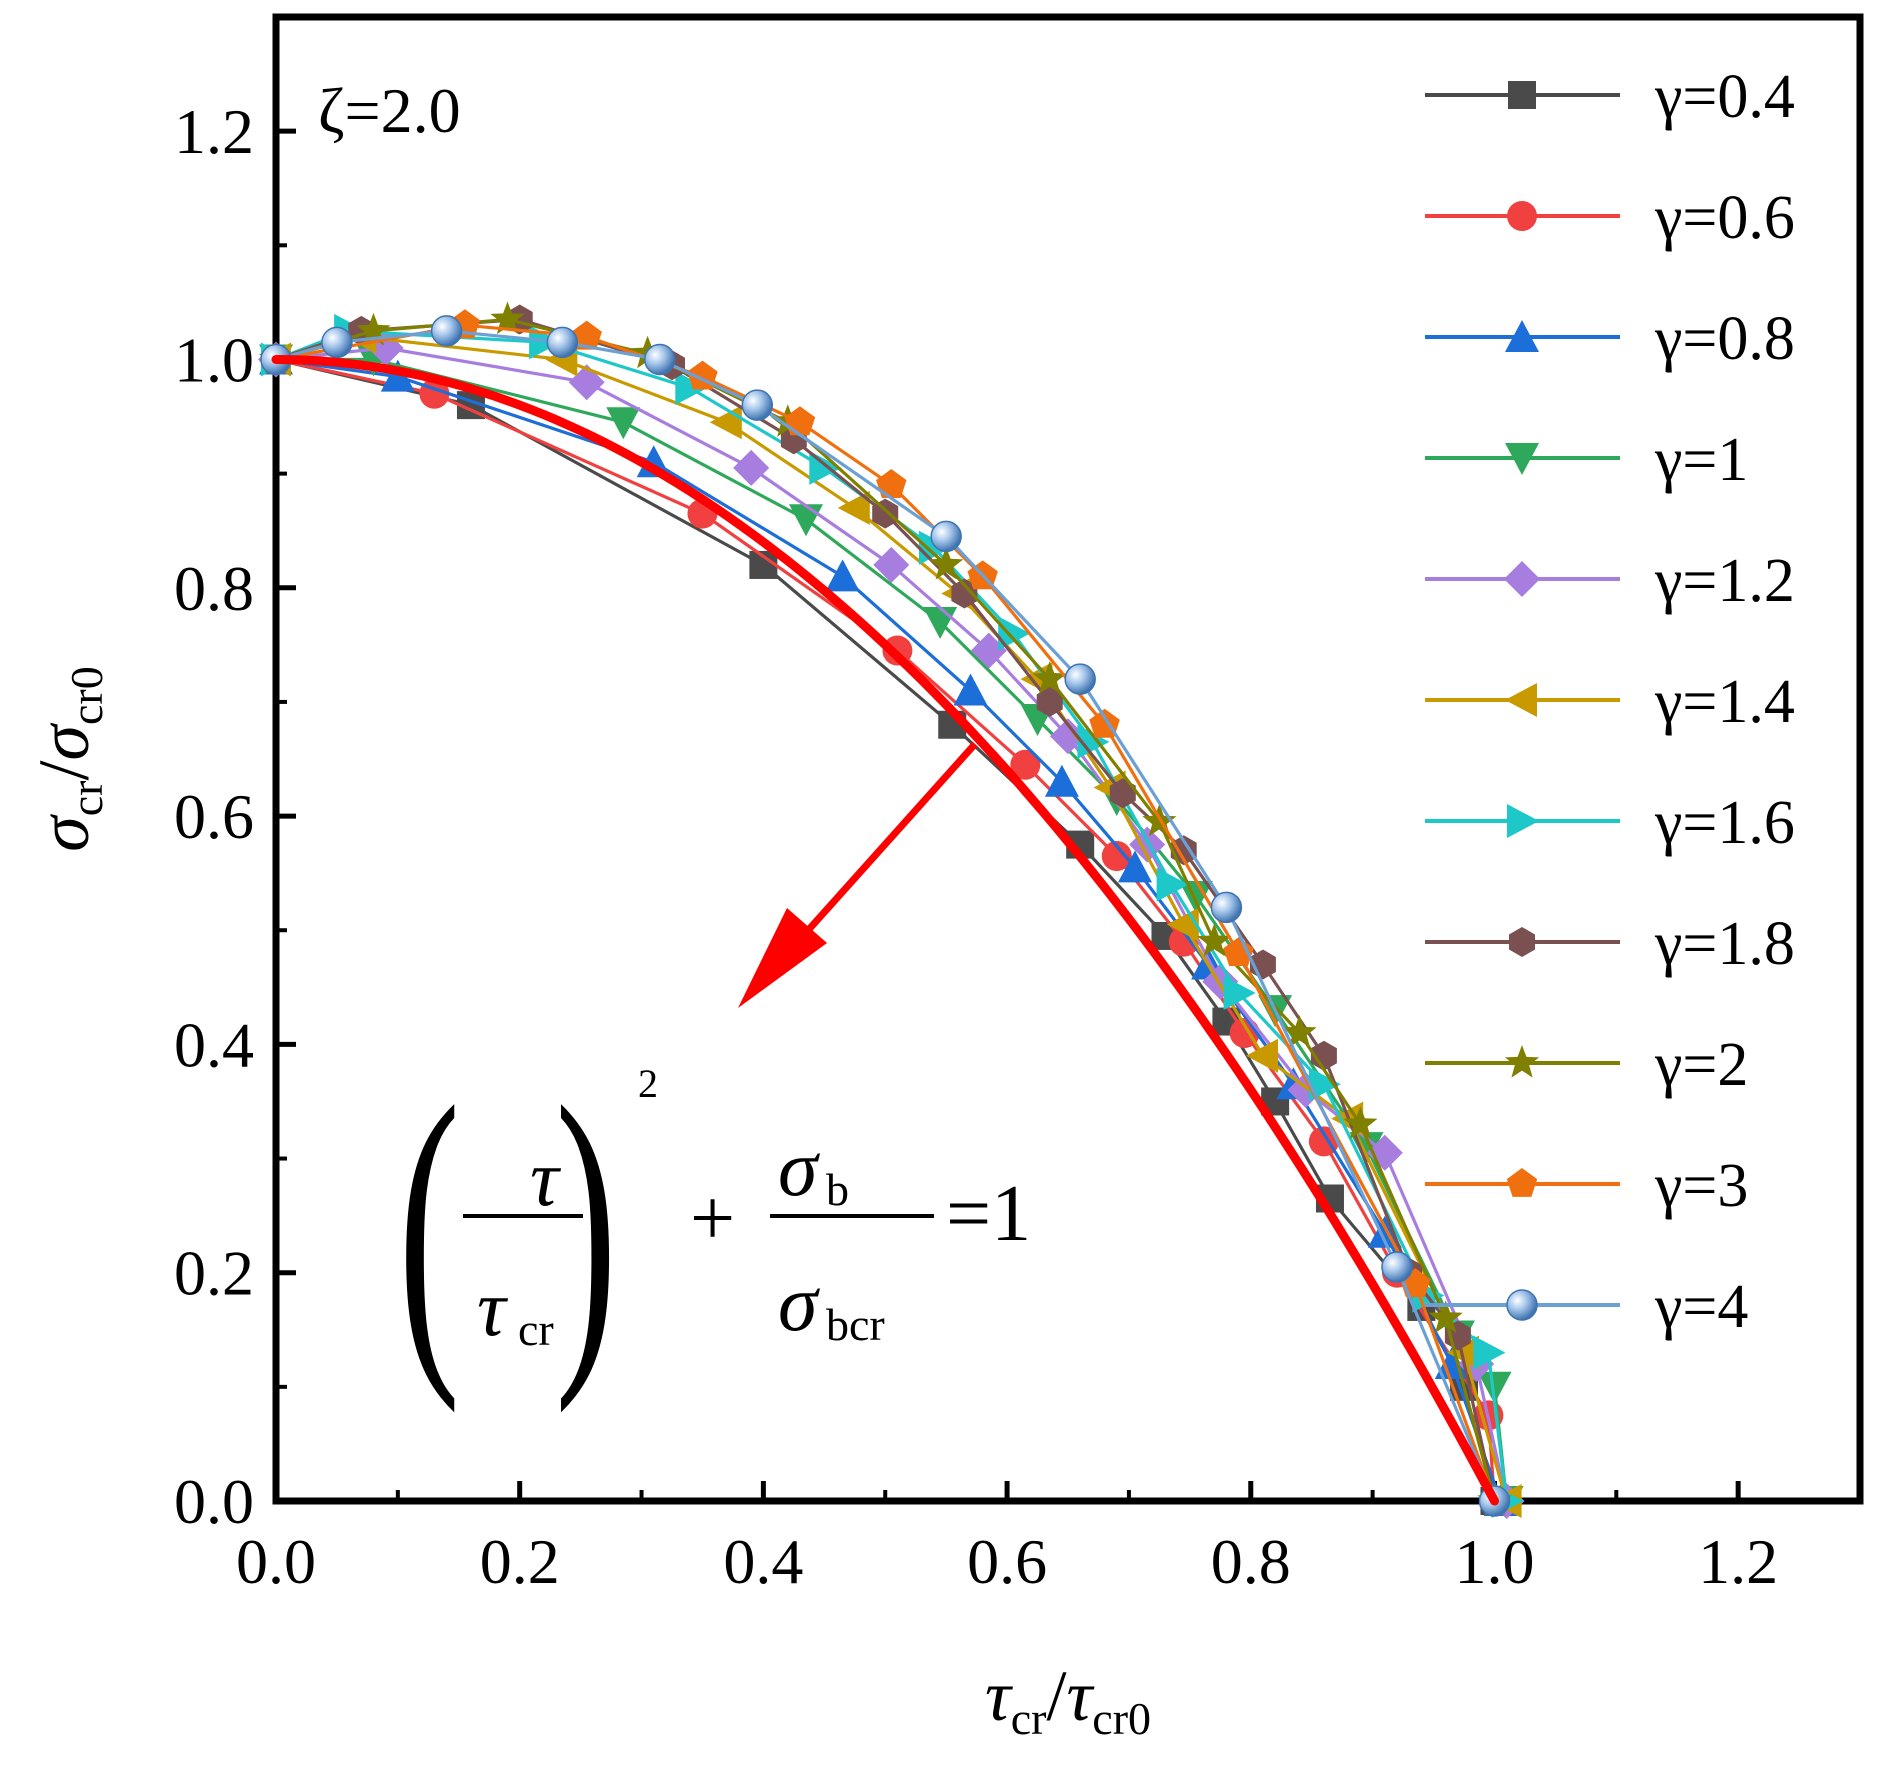  What do you see at coordinates (1610, 339) in the screenshot?
I see `legend-item-2: γ=0.8` at bounding box center [1610, 339].